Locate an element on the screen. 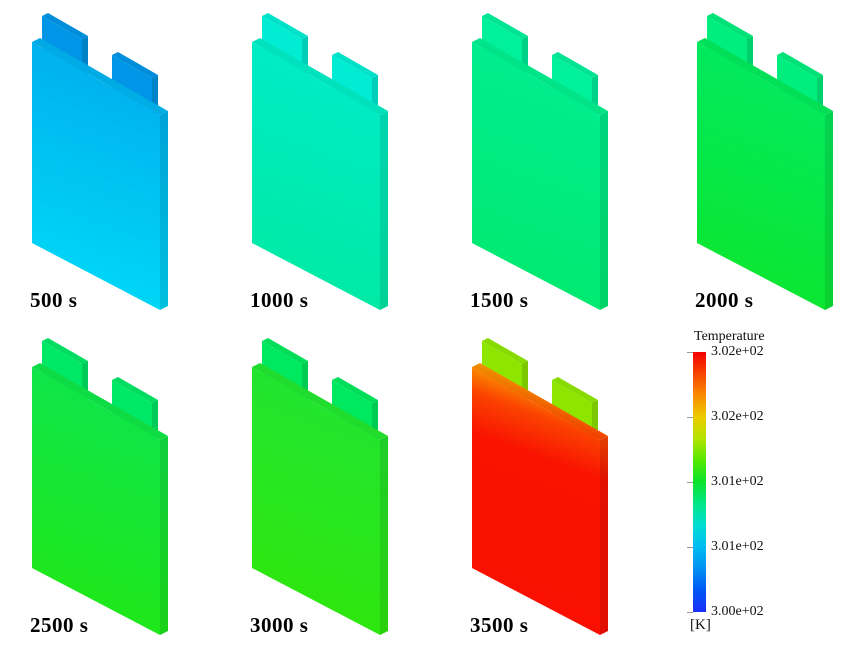 Image resolution: width=865 pixels, height=652 pixels. colorbar-ticks: 3.02e+02 3.02e+02 3.01e+02 3.01e+02 3.00e+02 is located at coordinates (750, 481).